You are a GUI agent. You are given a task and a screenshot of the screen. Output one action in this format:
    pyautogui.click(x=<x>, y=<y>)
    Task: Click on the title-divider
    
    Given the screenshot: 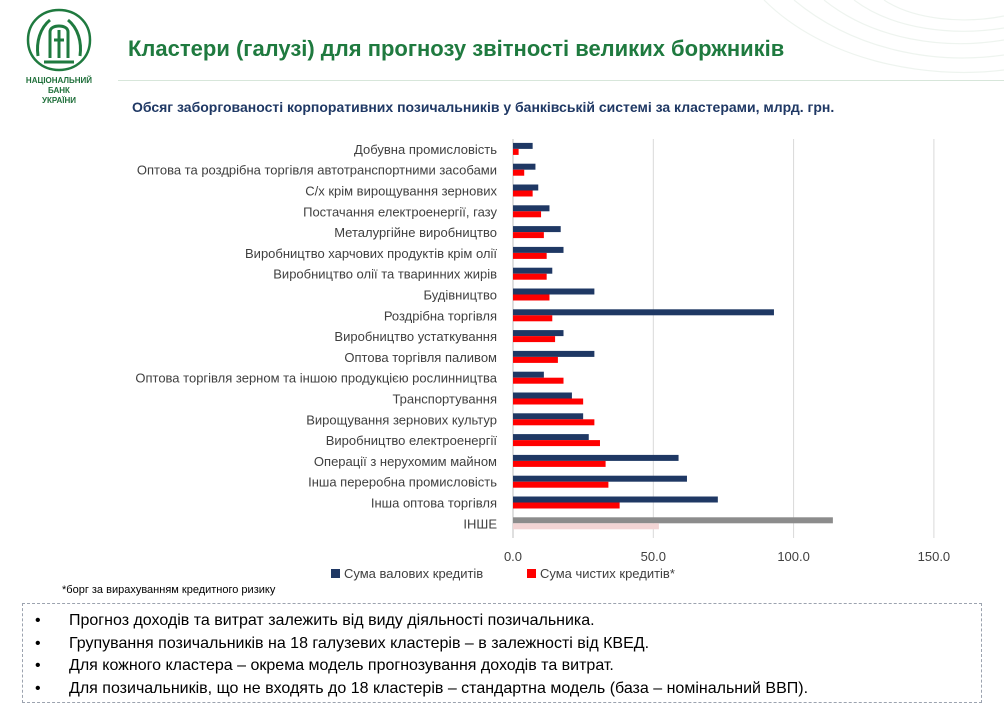 What is the action you would take?
    pyautogui.click(x=561, y=80)
    